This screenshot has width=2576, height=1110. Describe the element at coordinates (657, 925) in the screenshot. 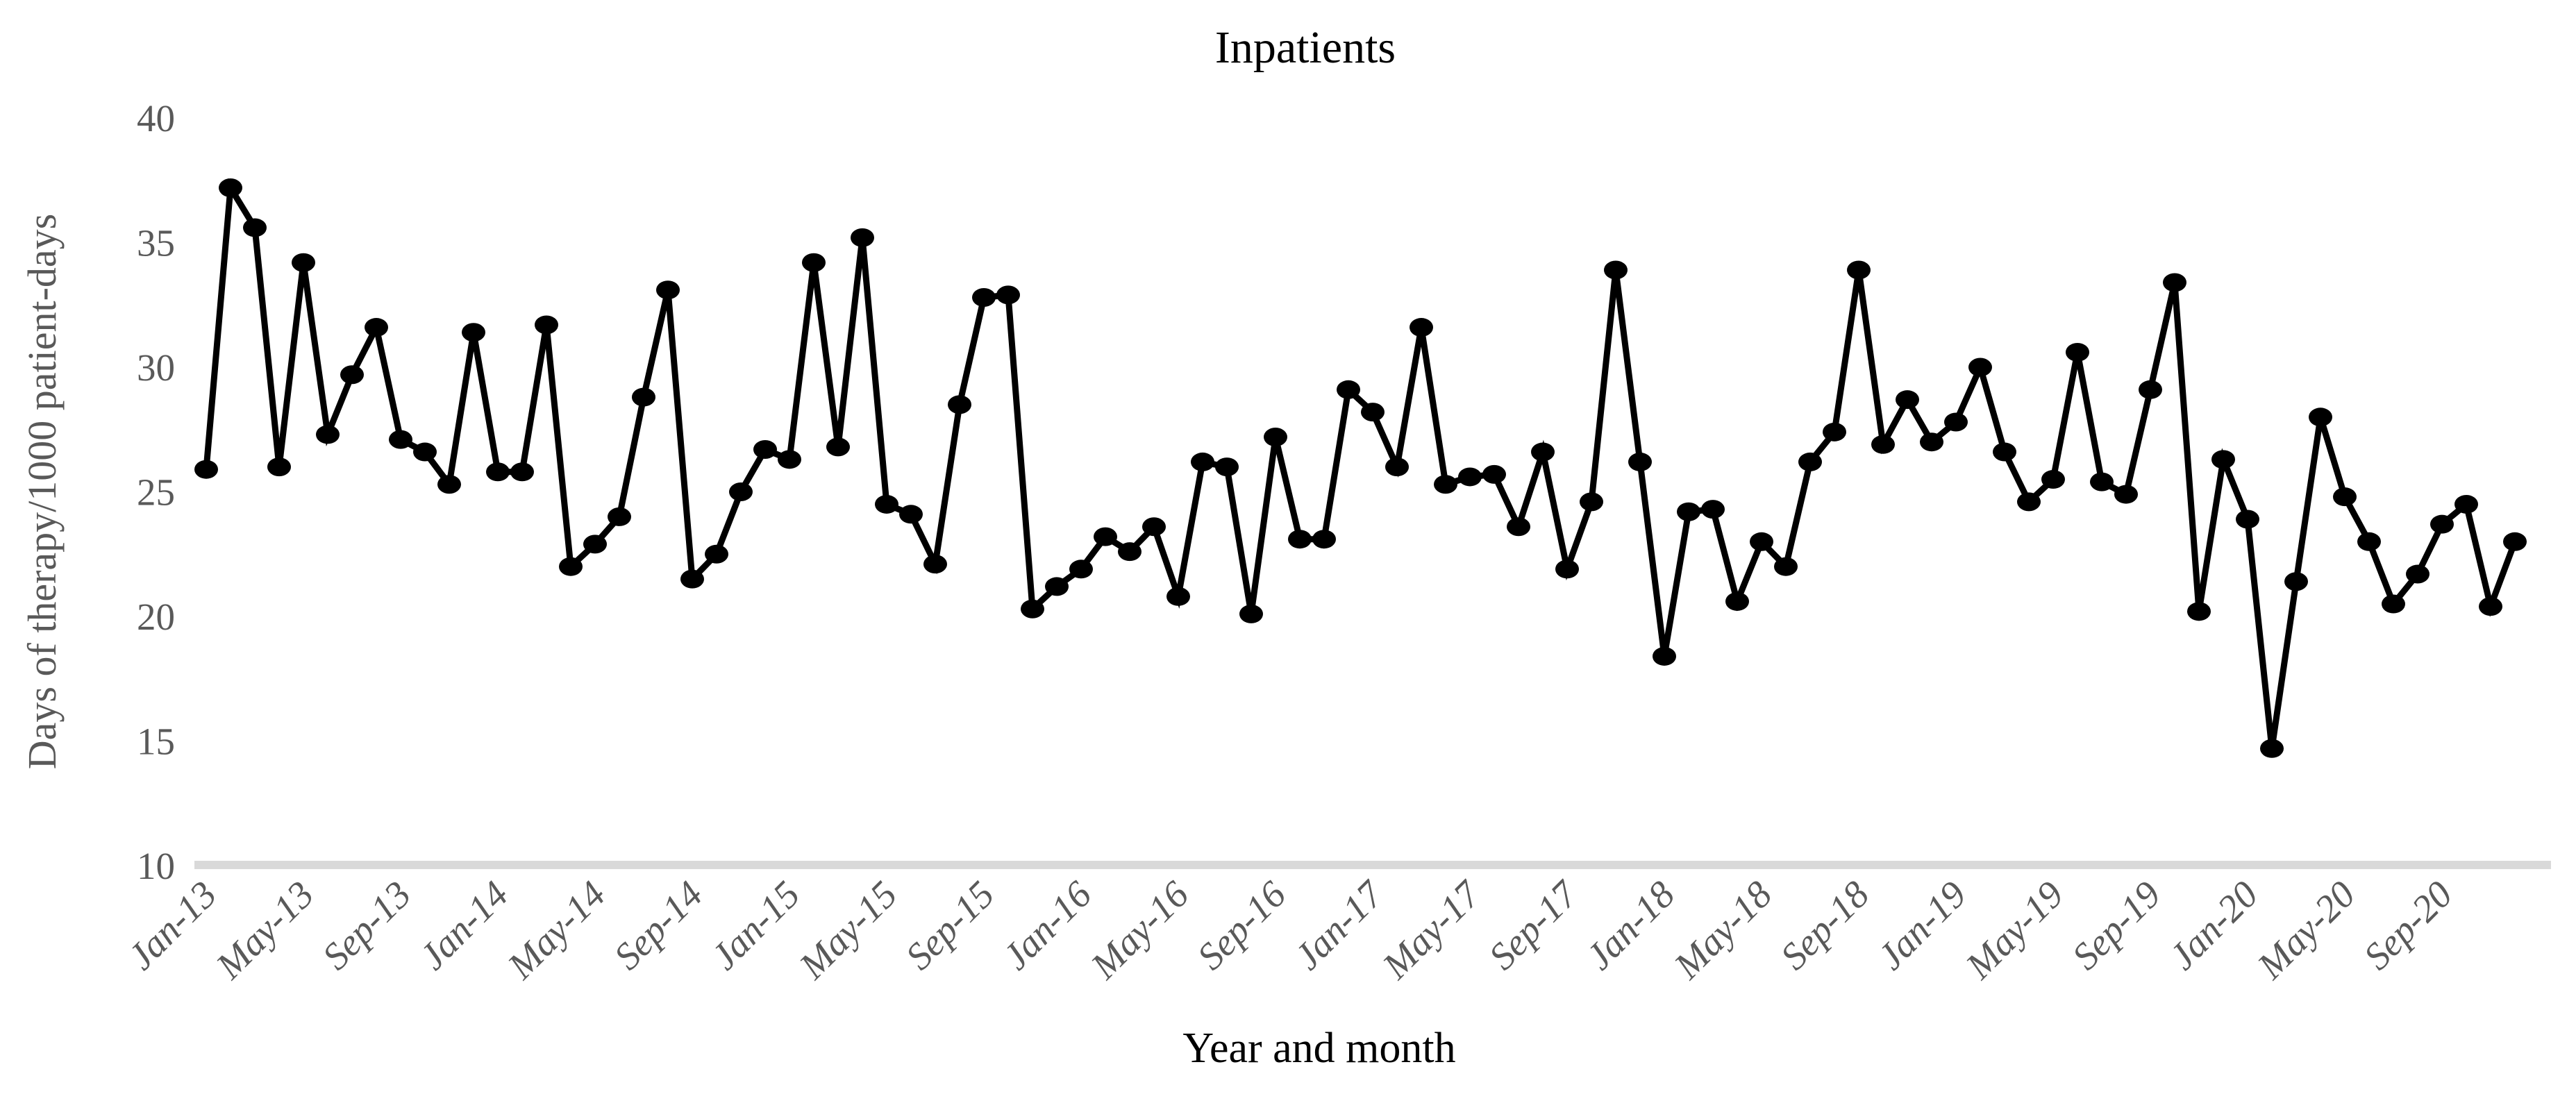

I see `x-tick-label: Sep-14` at that location.